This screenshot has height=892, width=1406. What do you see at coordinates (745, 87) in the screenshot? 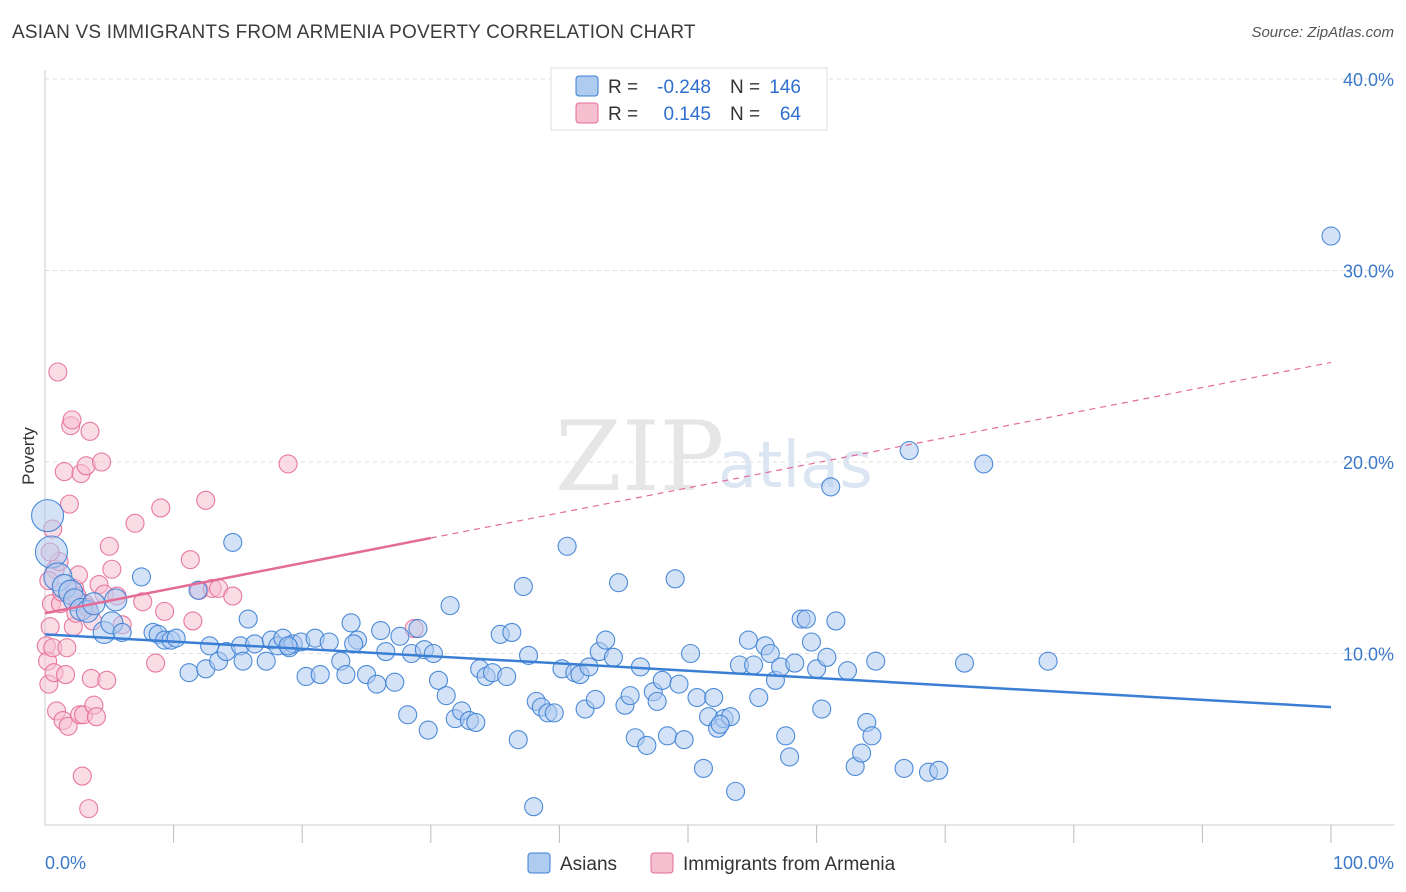
I see `stats-legend-n-label-1: N =` at bounding box center [745, 87].